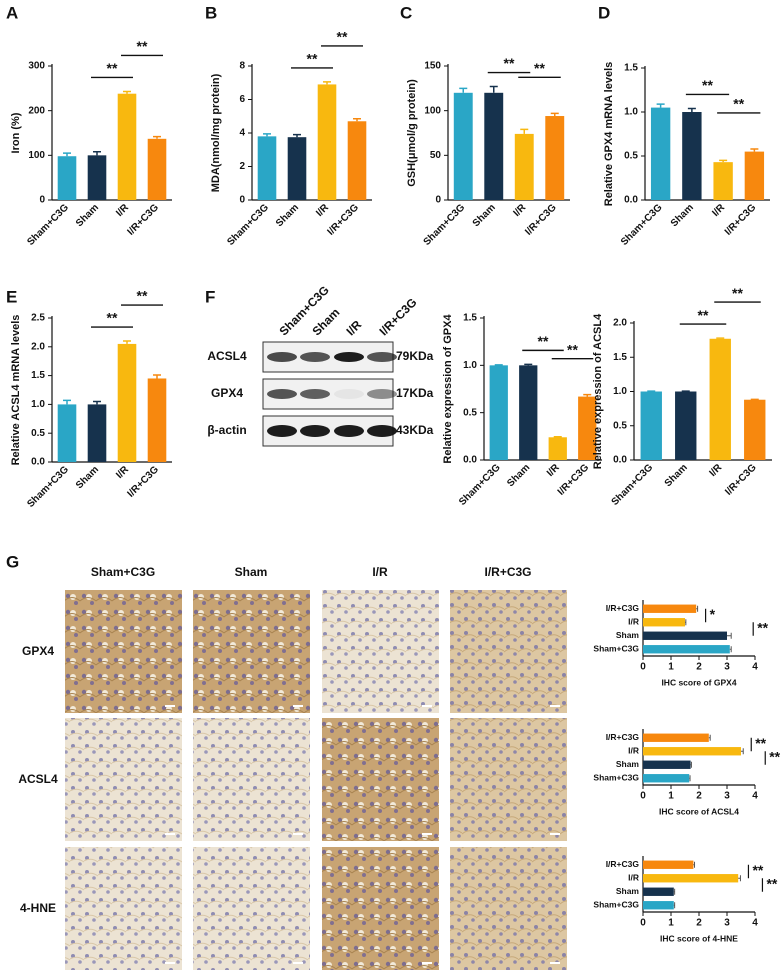  What do you see at coordinates (216, 132) in the screenshot?
I see `y-axis-label: MDA(nmol/mg protein)` at bounding box center [216, 132].